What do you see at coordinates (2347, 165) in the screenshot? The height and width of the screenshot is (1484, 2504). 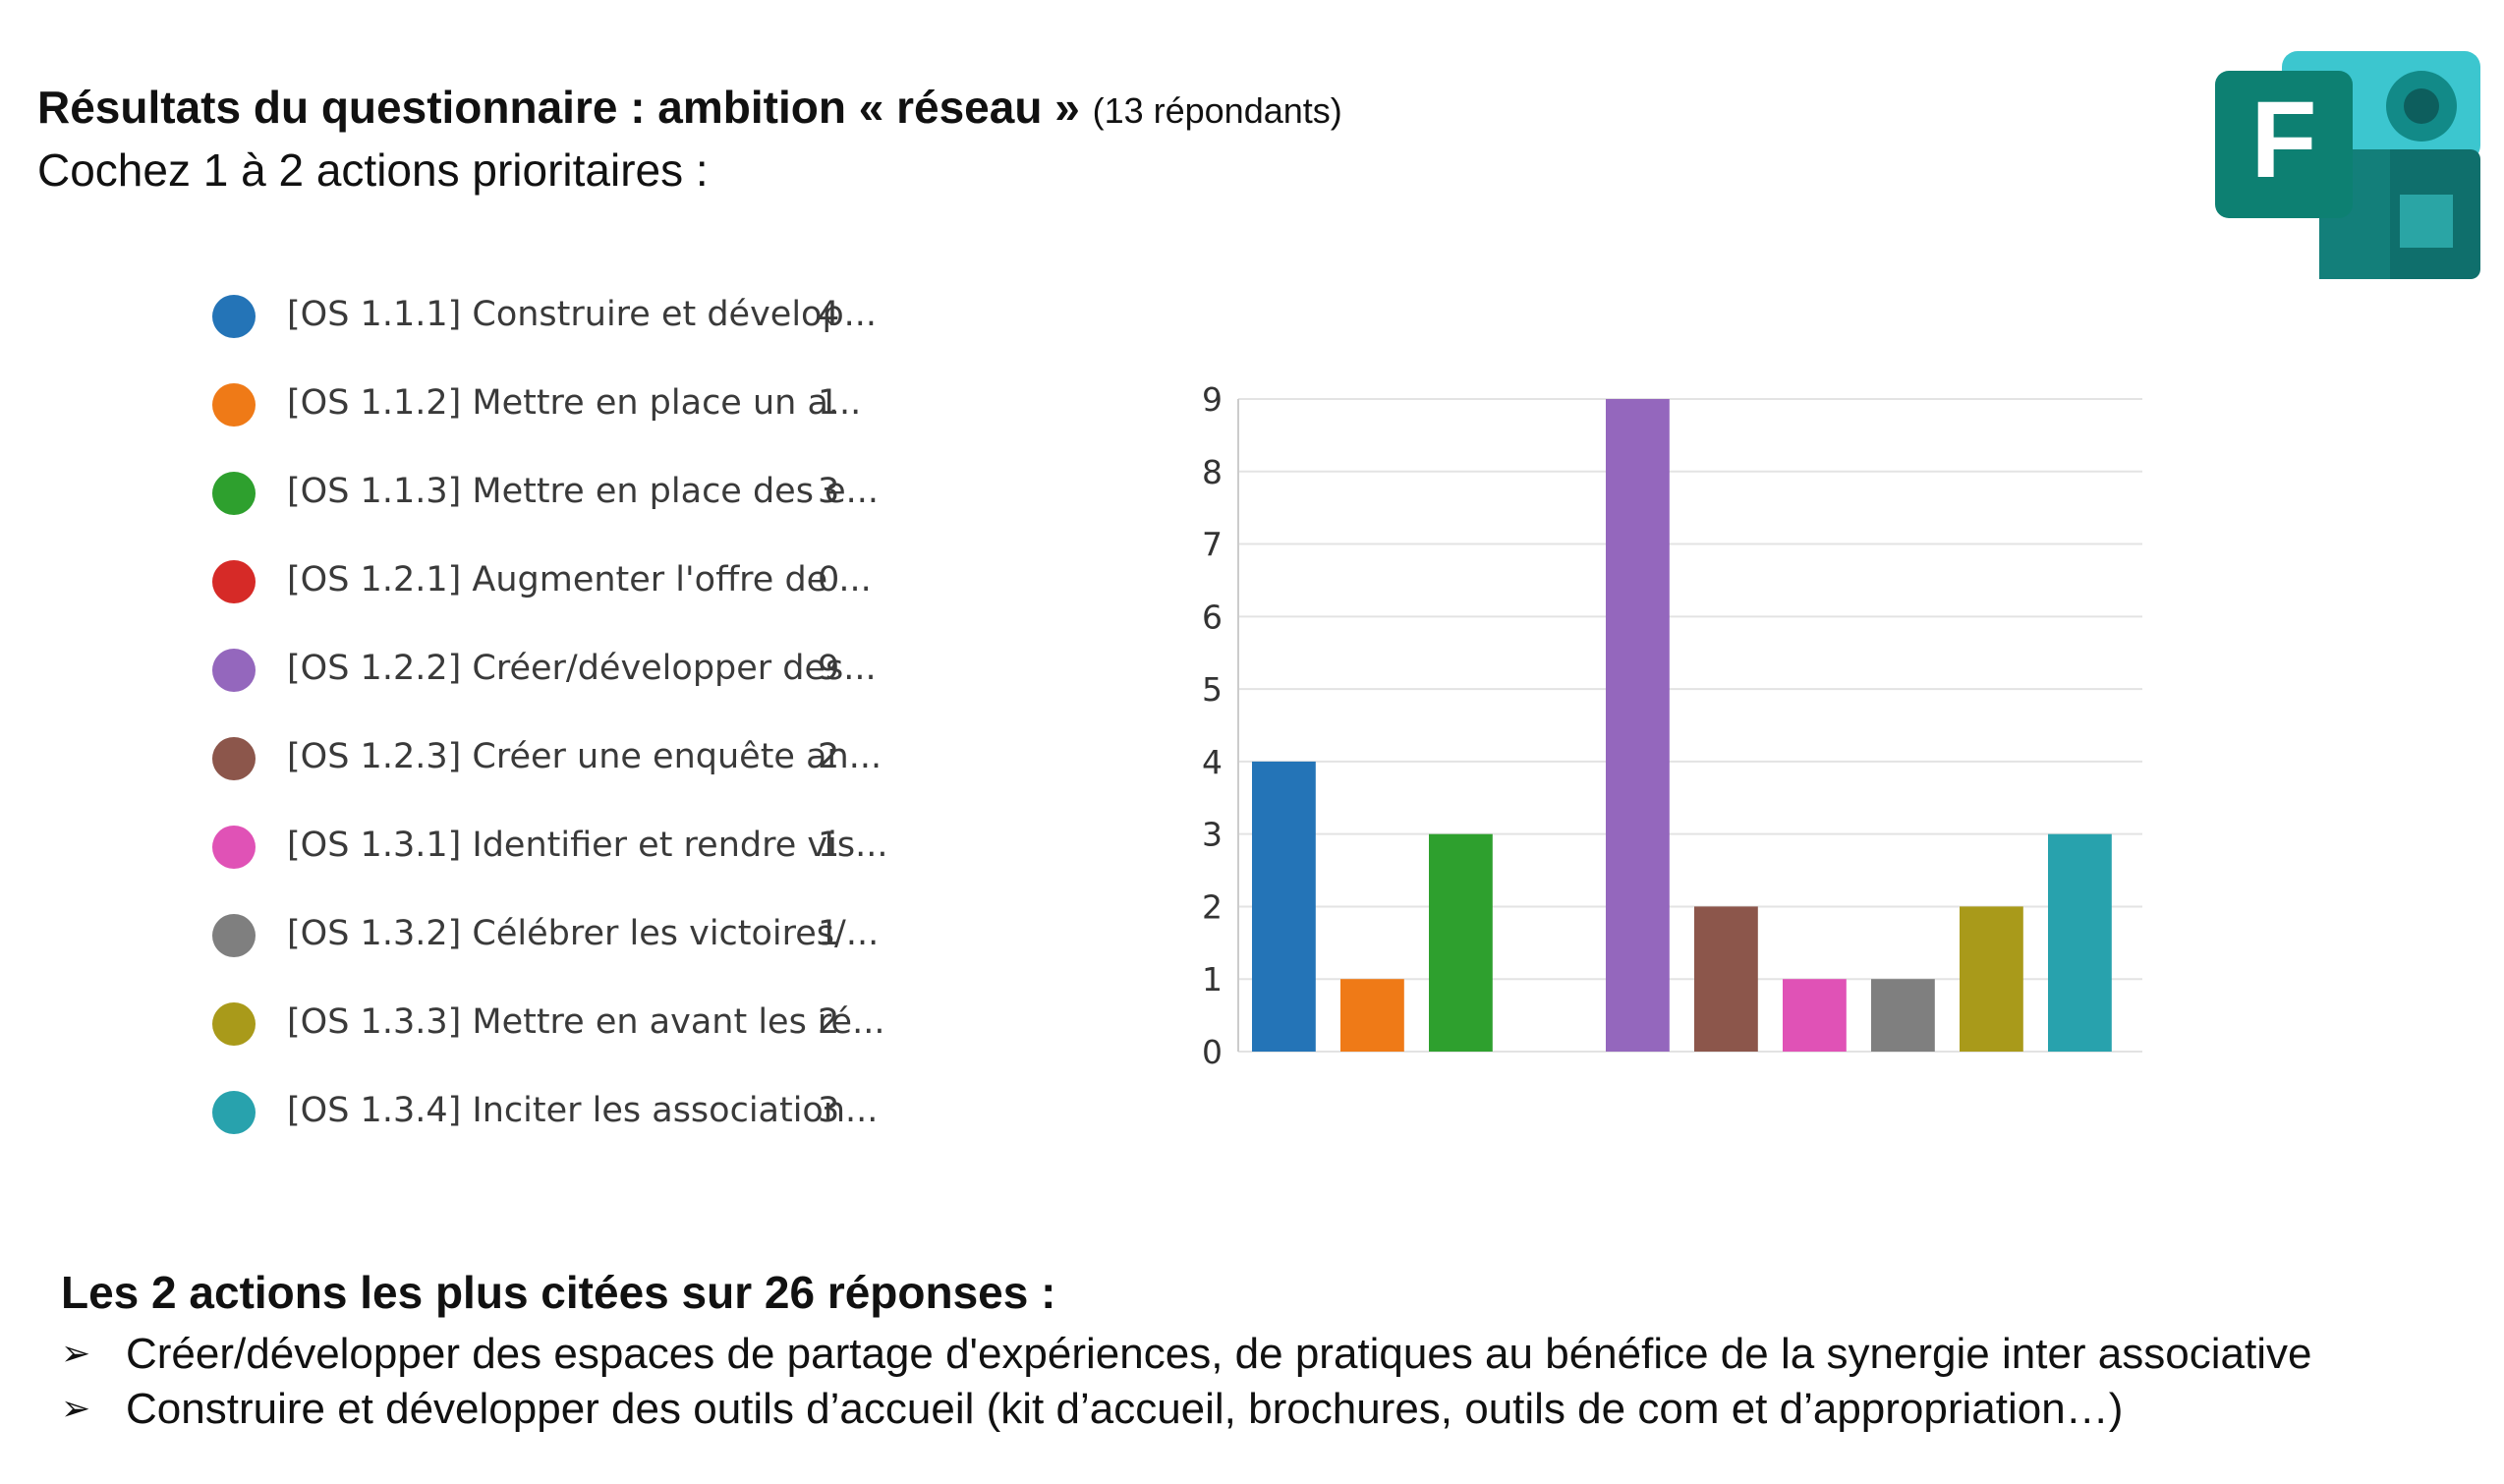 I see `microsoft-forms-logo-icon: F` at bounding box center [2347, 165].